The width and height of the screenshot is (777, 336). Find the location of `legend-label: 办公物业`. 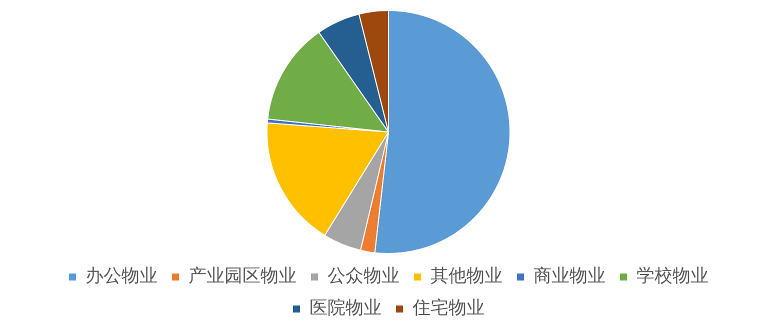

legend-label: 办公物业 is located at coordinates (122, 276).